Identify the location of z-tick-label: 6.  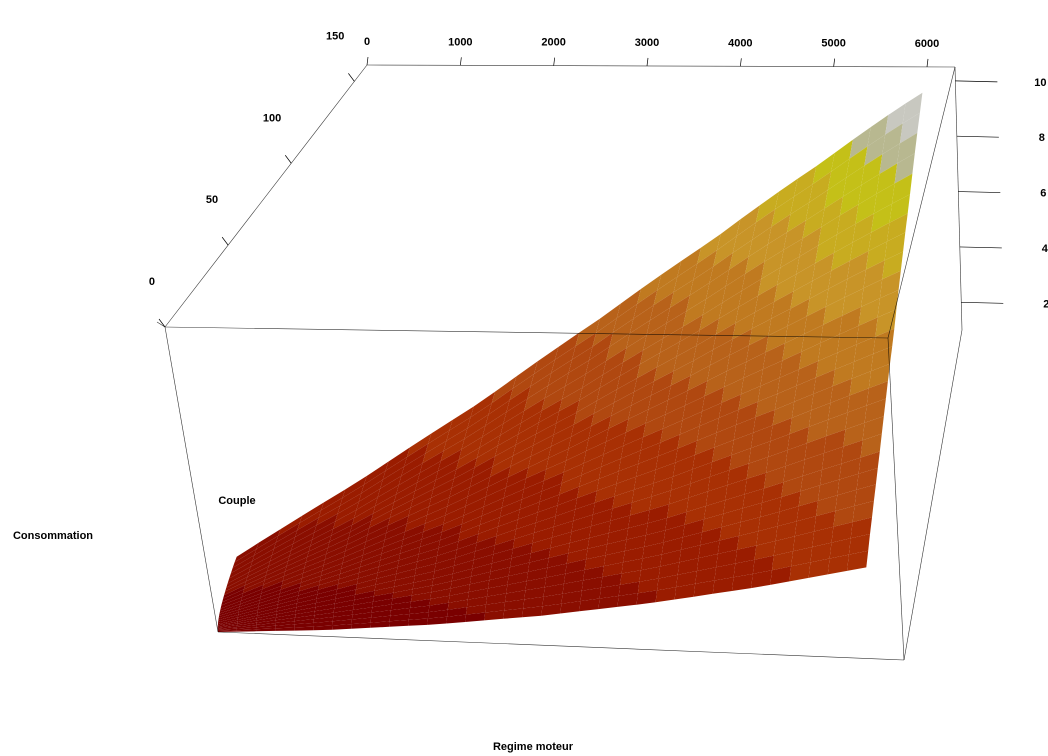
(1043, 194).